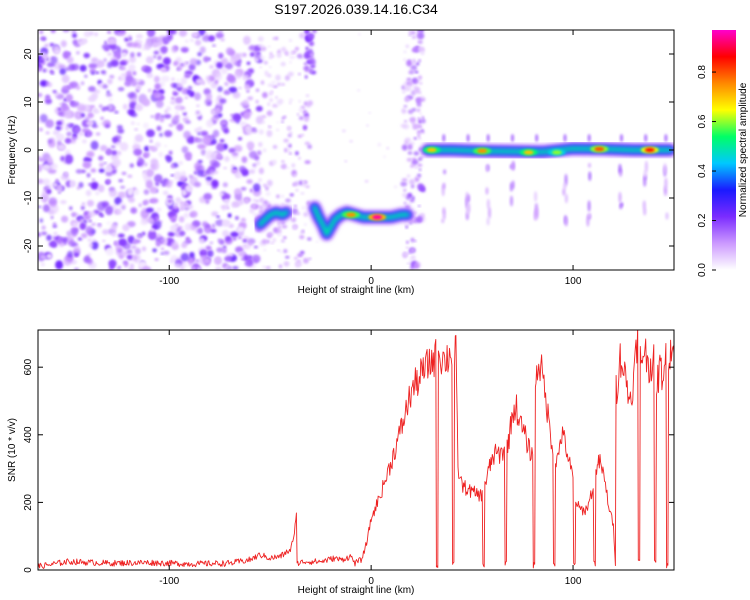 This screenshot has width=750, height=600. What do you see at coordinates (371, 581) in the screenshot?
I see `x-tick-label: 0` at bounding box center [371, 581].